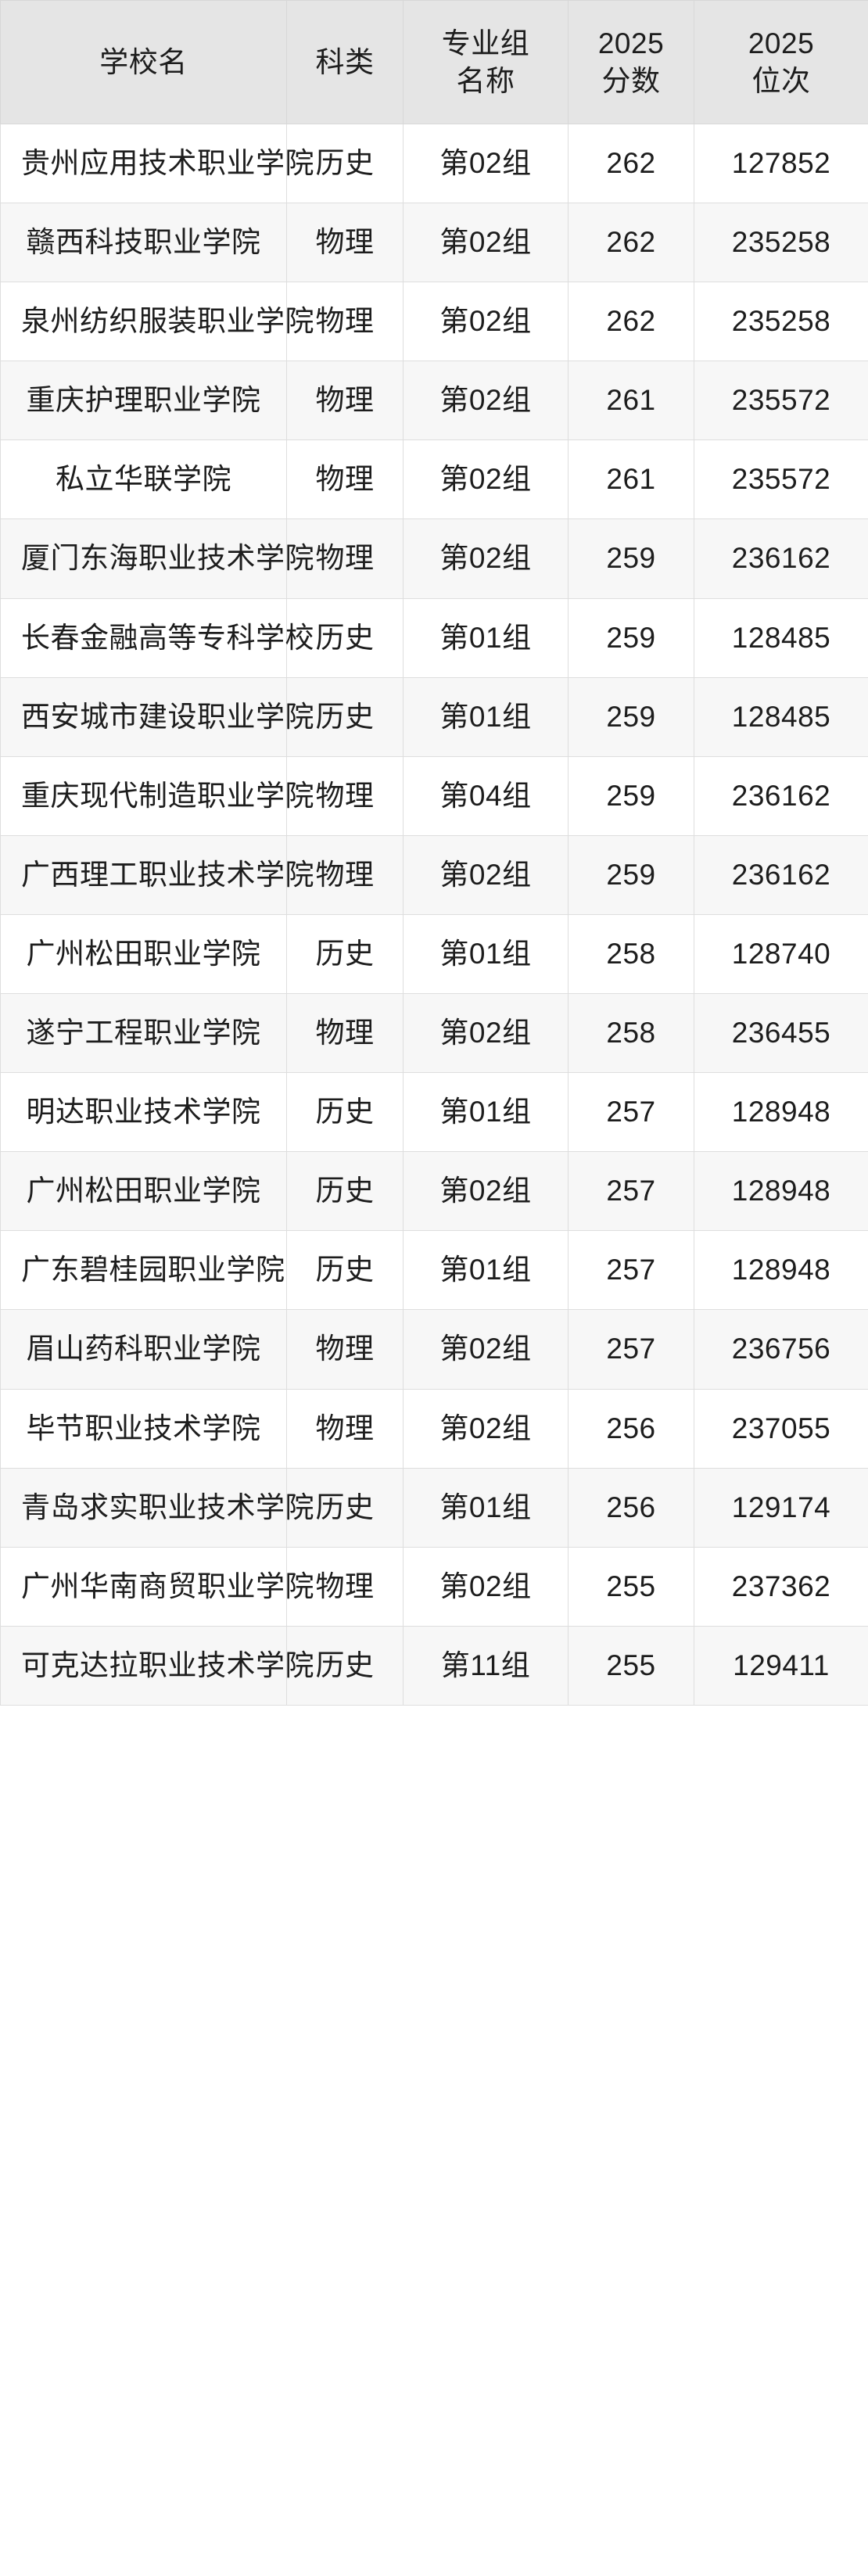 This screenshot has height=2576, width=868. Describe the element at coordinates (157, 163) in the screenshot. I see `cell-school: 贵州应用技术职业学院` at that location.